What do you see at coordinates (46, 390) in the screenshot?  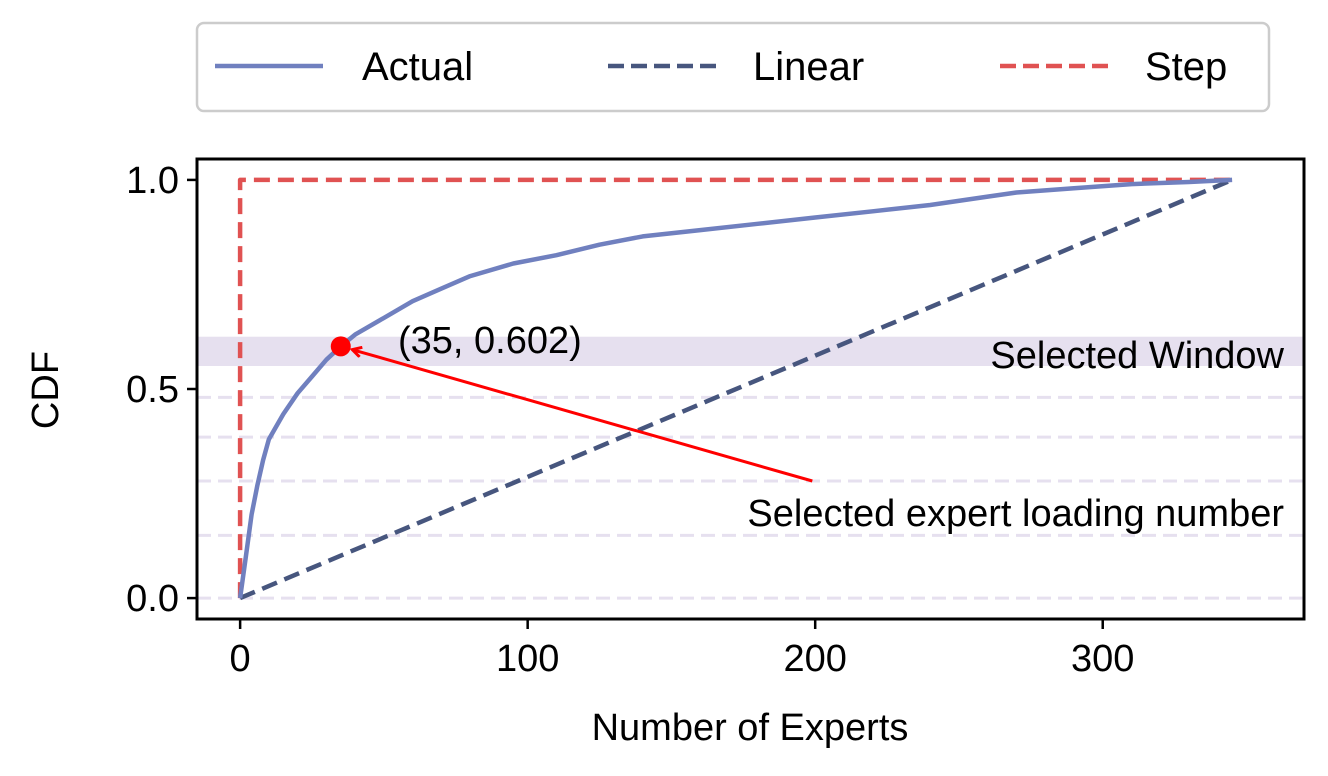 I see `y-axis-label: CDF` at bounding box center [46, 390].